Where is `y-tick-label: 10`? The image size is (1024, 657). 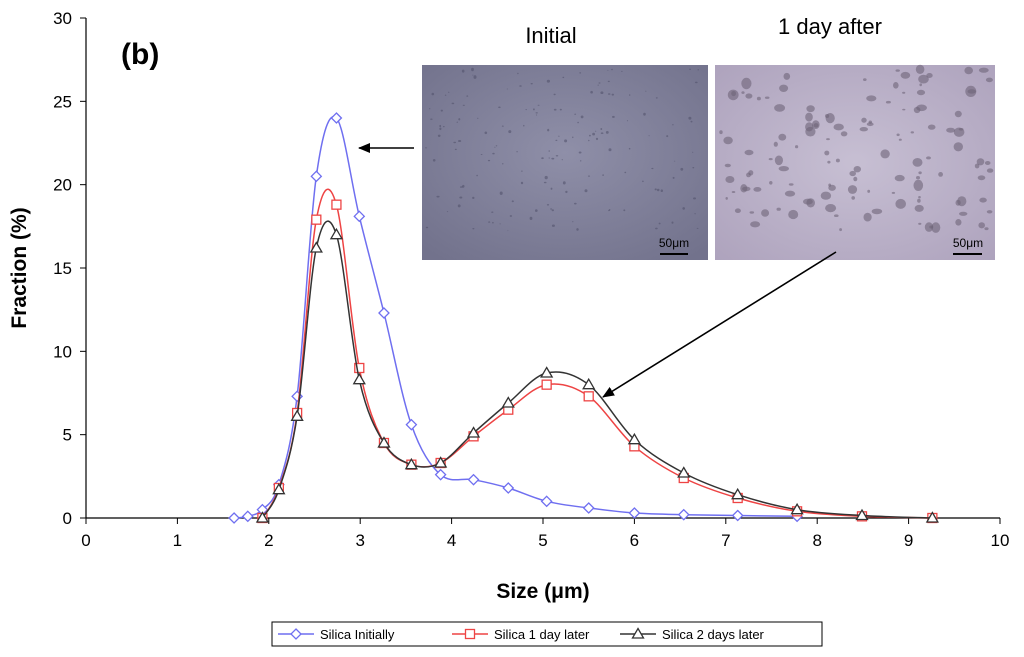 y-tick-label: 10 is located at coordinates (62, 351).